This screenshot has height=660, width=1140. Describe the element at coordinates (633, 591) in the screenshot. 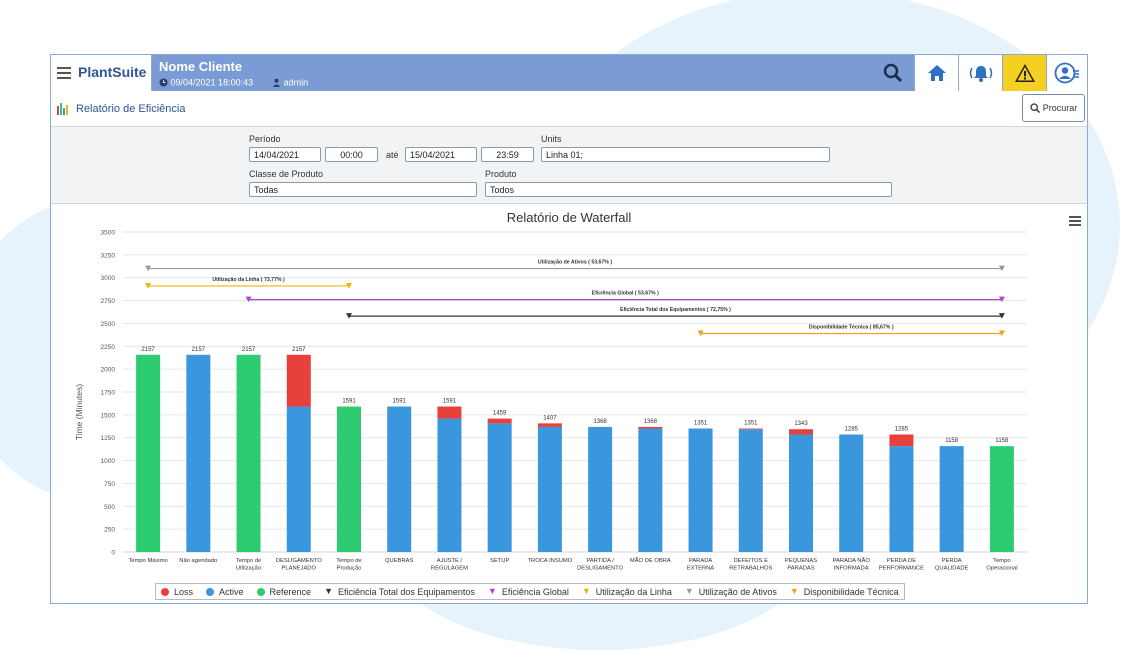

I see `legend-label: Utilização da Linha` at that location.